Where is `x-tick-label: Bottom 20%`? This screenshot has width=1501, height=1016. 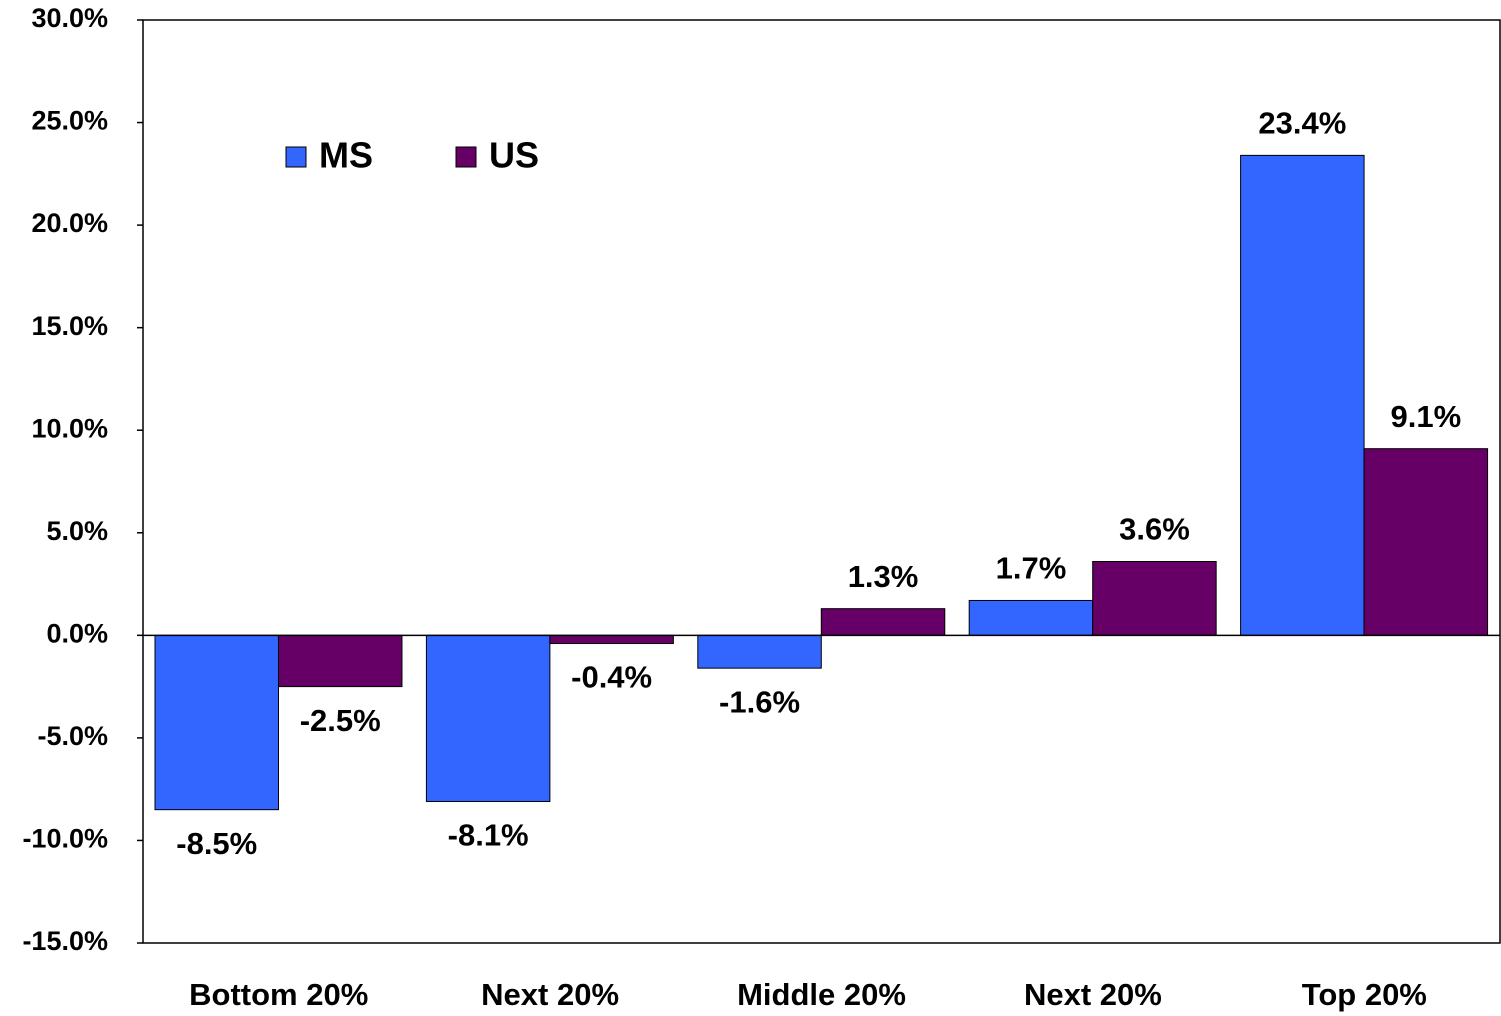
x-tick-label: Bottom 20% is located at coordinates (278, 994).